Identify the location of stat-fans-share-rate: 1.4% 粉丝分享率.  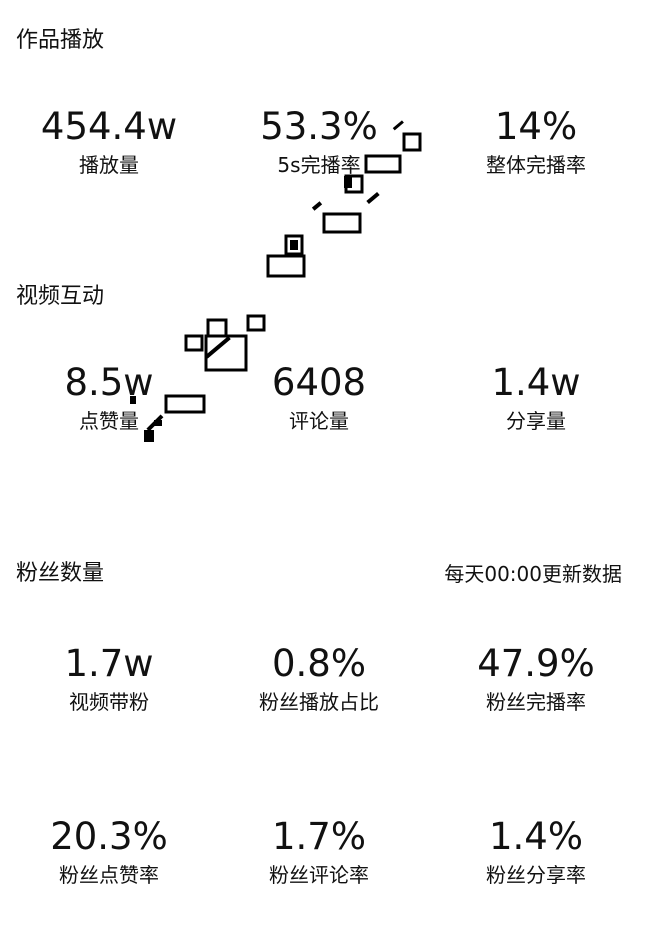
(536, 851).